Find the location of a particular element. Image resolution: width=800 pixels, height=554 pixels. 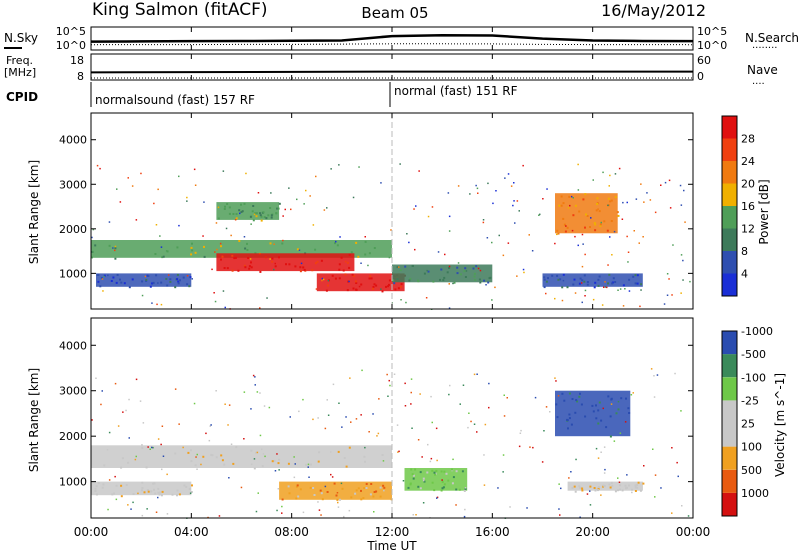

power-ytick-label: 3000 is located at coordinates (73, 184).